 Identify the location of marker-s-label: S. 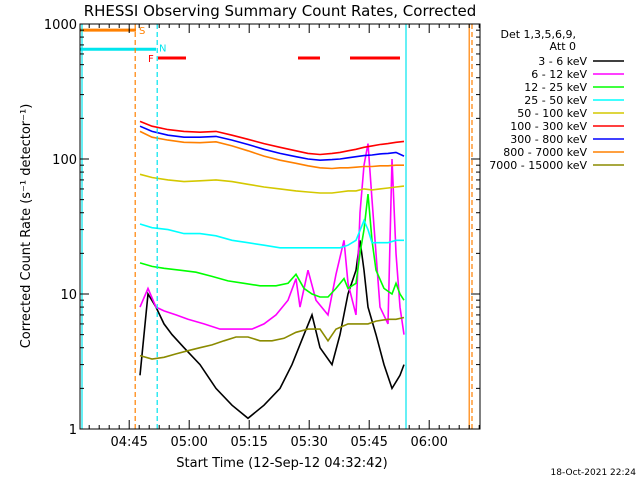
(142, 31).